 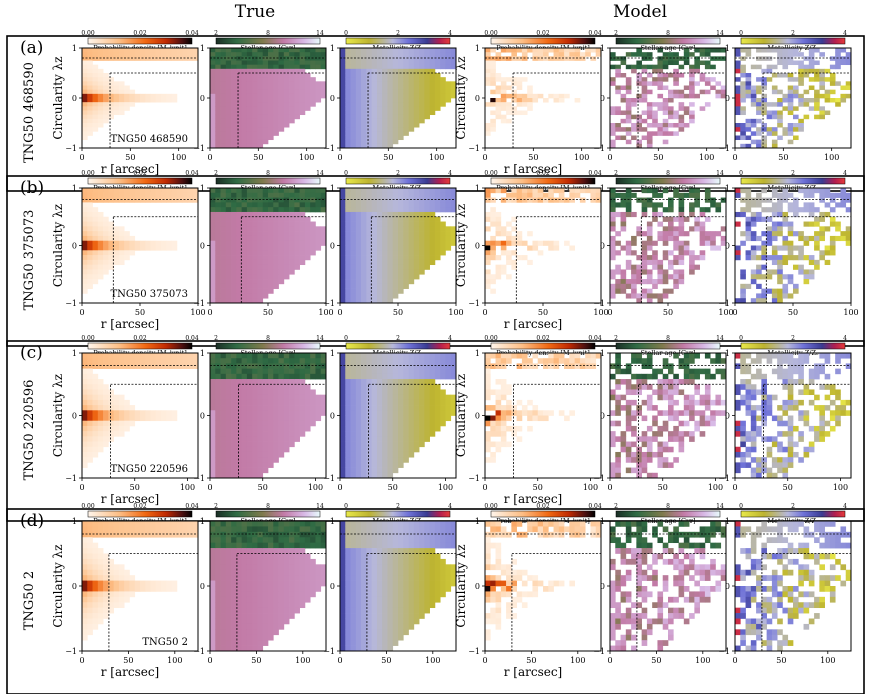 What do you see at coordinates (658, 157) in the screenshot?
I see `xtick-label: 50` at bounding box center [658, 157].